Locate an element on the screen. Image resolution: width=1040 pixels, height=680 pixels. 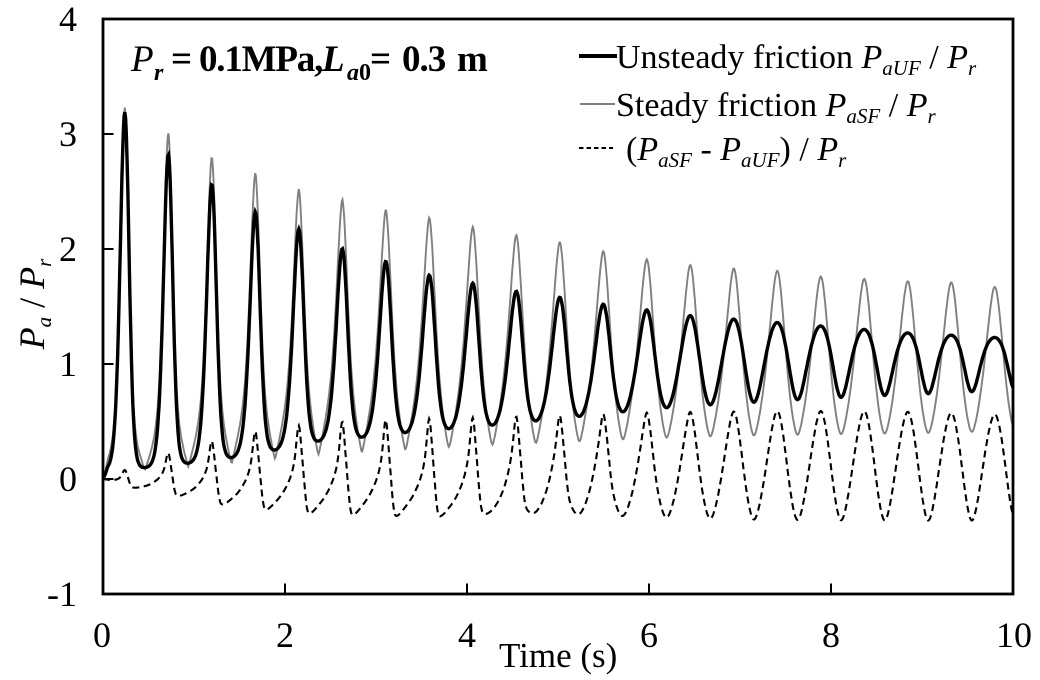
svg-text: Time (s) is located at coordinates (558, 655).